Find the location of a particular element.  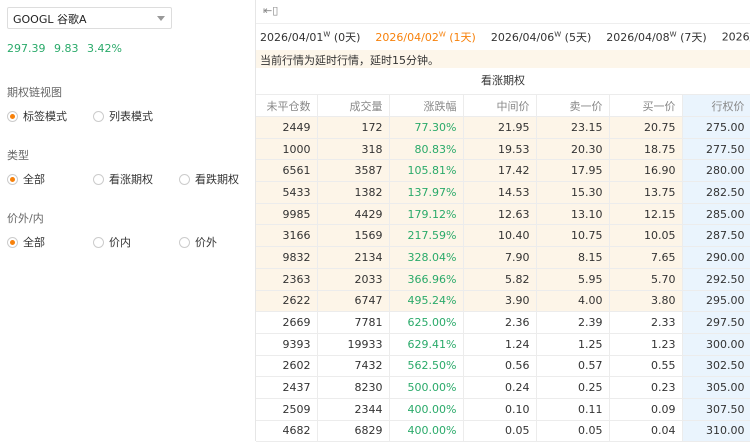

column-header: 成交量 is located at coordinates (353, 105).